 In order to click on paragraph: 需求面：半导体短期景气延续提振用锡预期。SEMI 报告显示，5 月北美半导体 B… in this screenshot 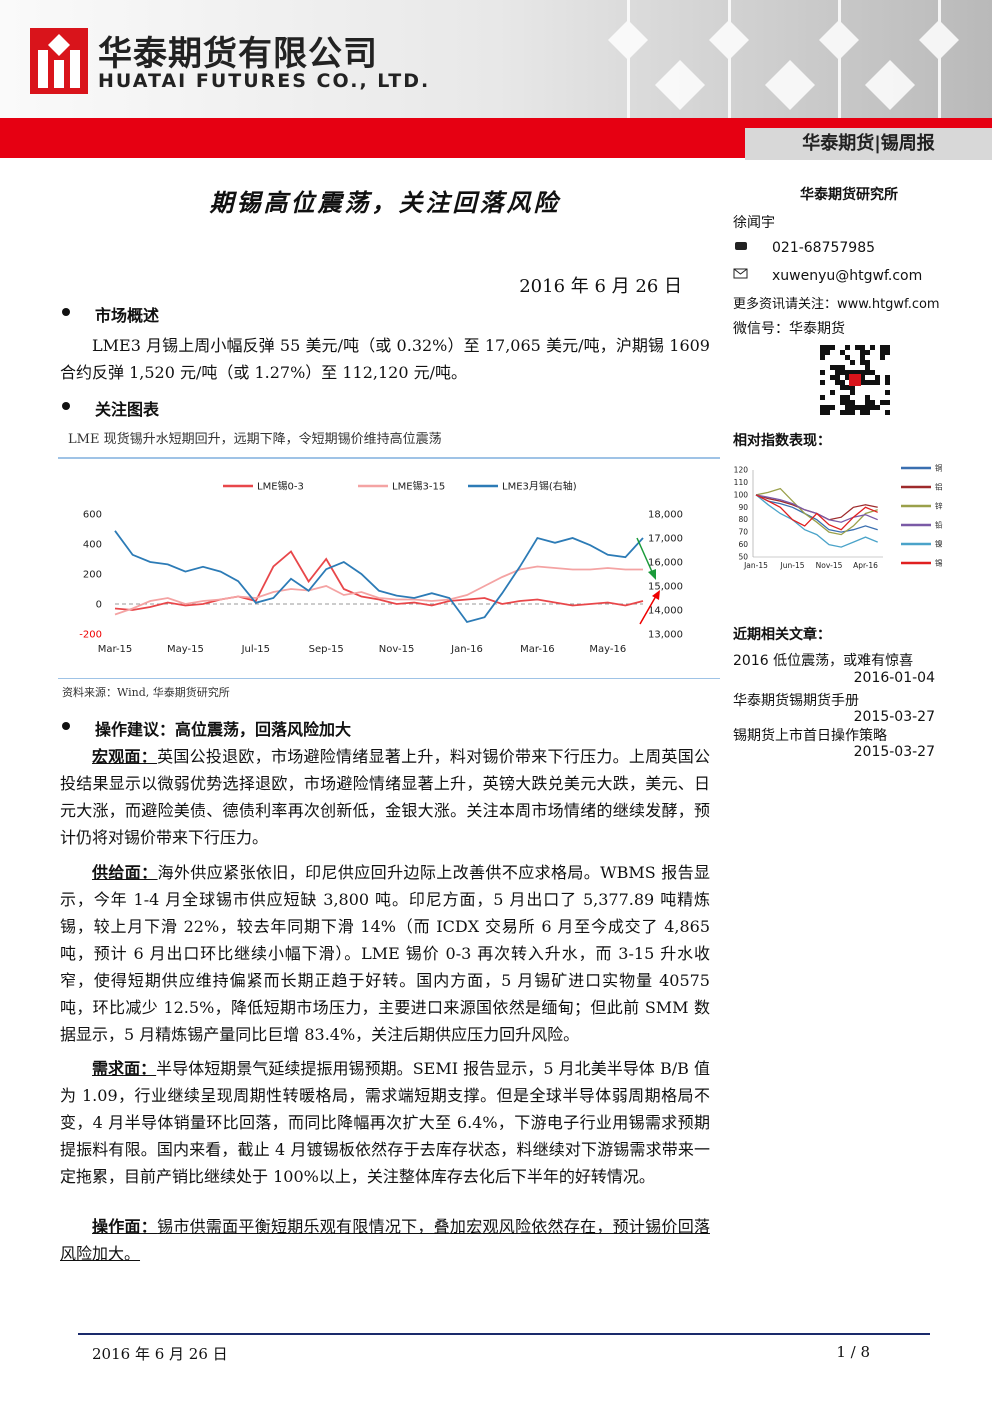, I will do `click(385, 1122)`.